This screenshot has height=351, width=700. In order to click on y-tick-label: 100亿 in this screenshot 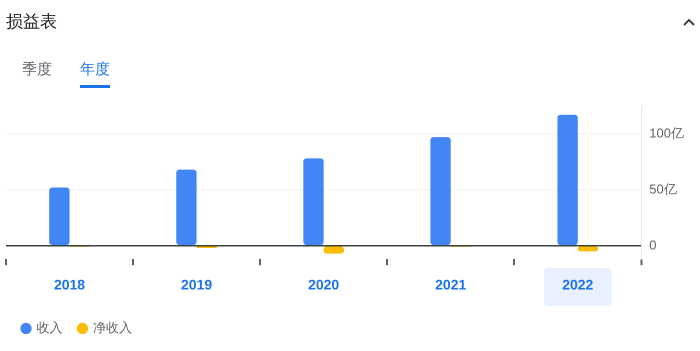, I will do `click(666, 132)`.